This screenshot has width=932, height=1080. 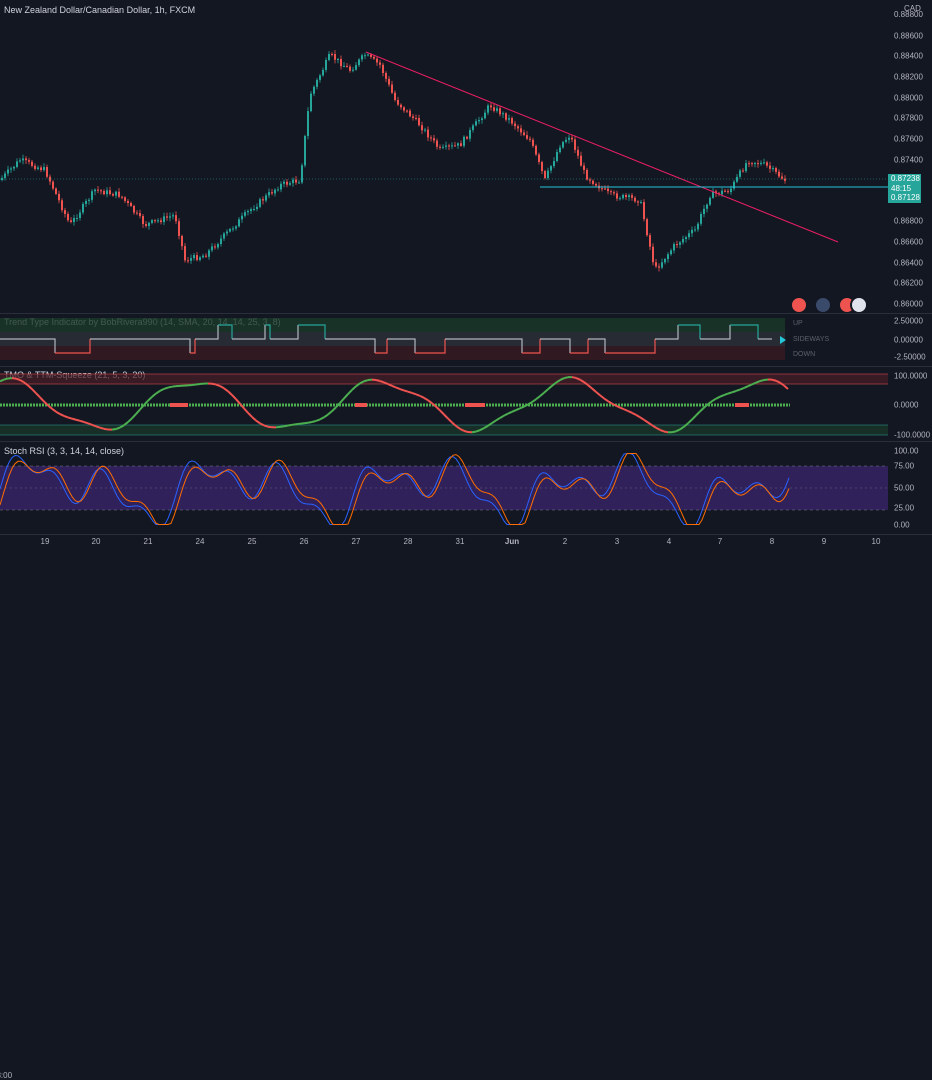 What do you see at coordinates (811, 339) in the screenshot?
I see `zone-sideways-label: SIDEWAYS` at bounding box center [811, 339].